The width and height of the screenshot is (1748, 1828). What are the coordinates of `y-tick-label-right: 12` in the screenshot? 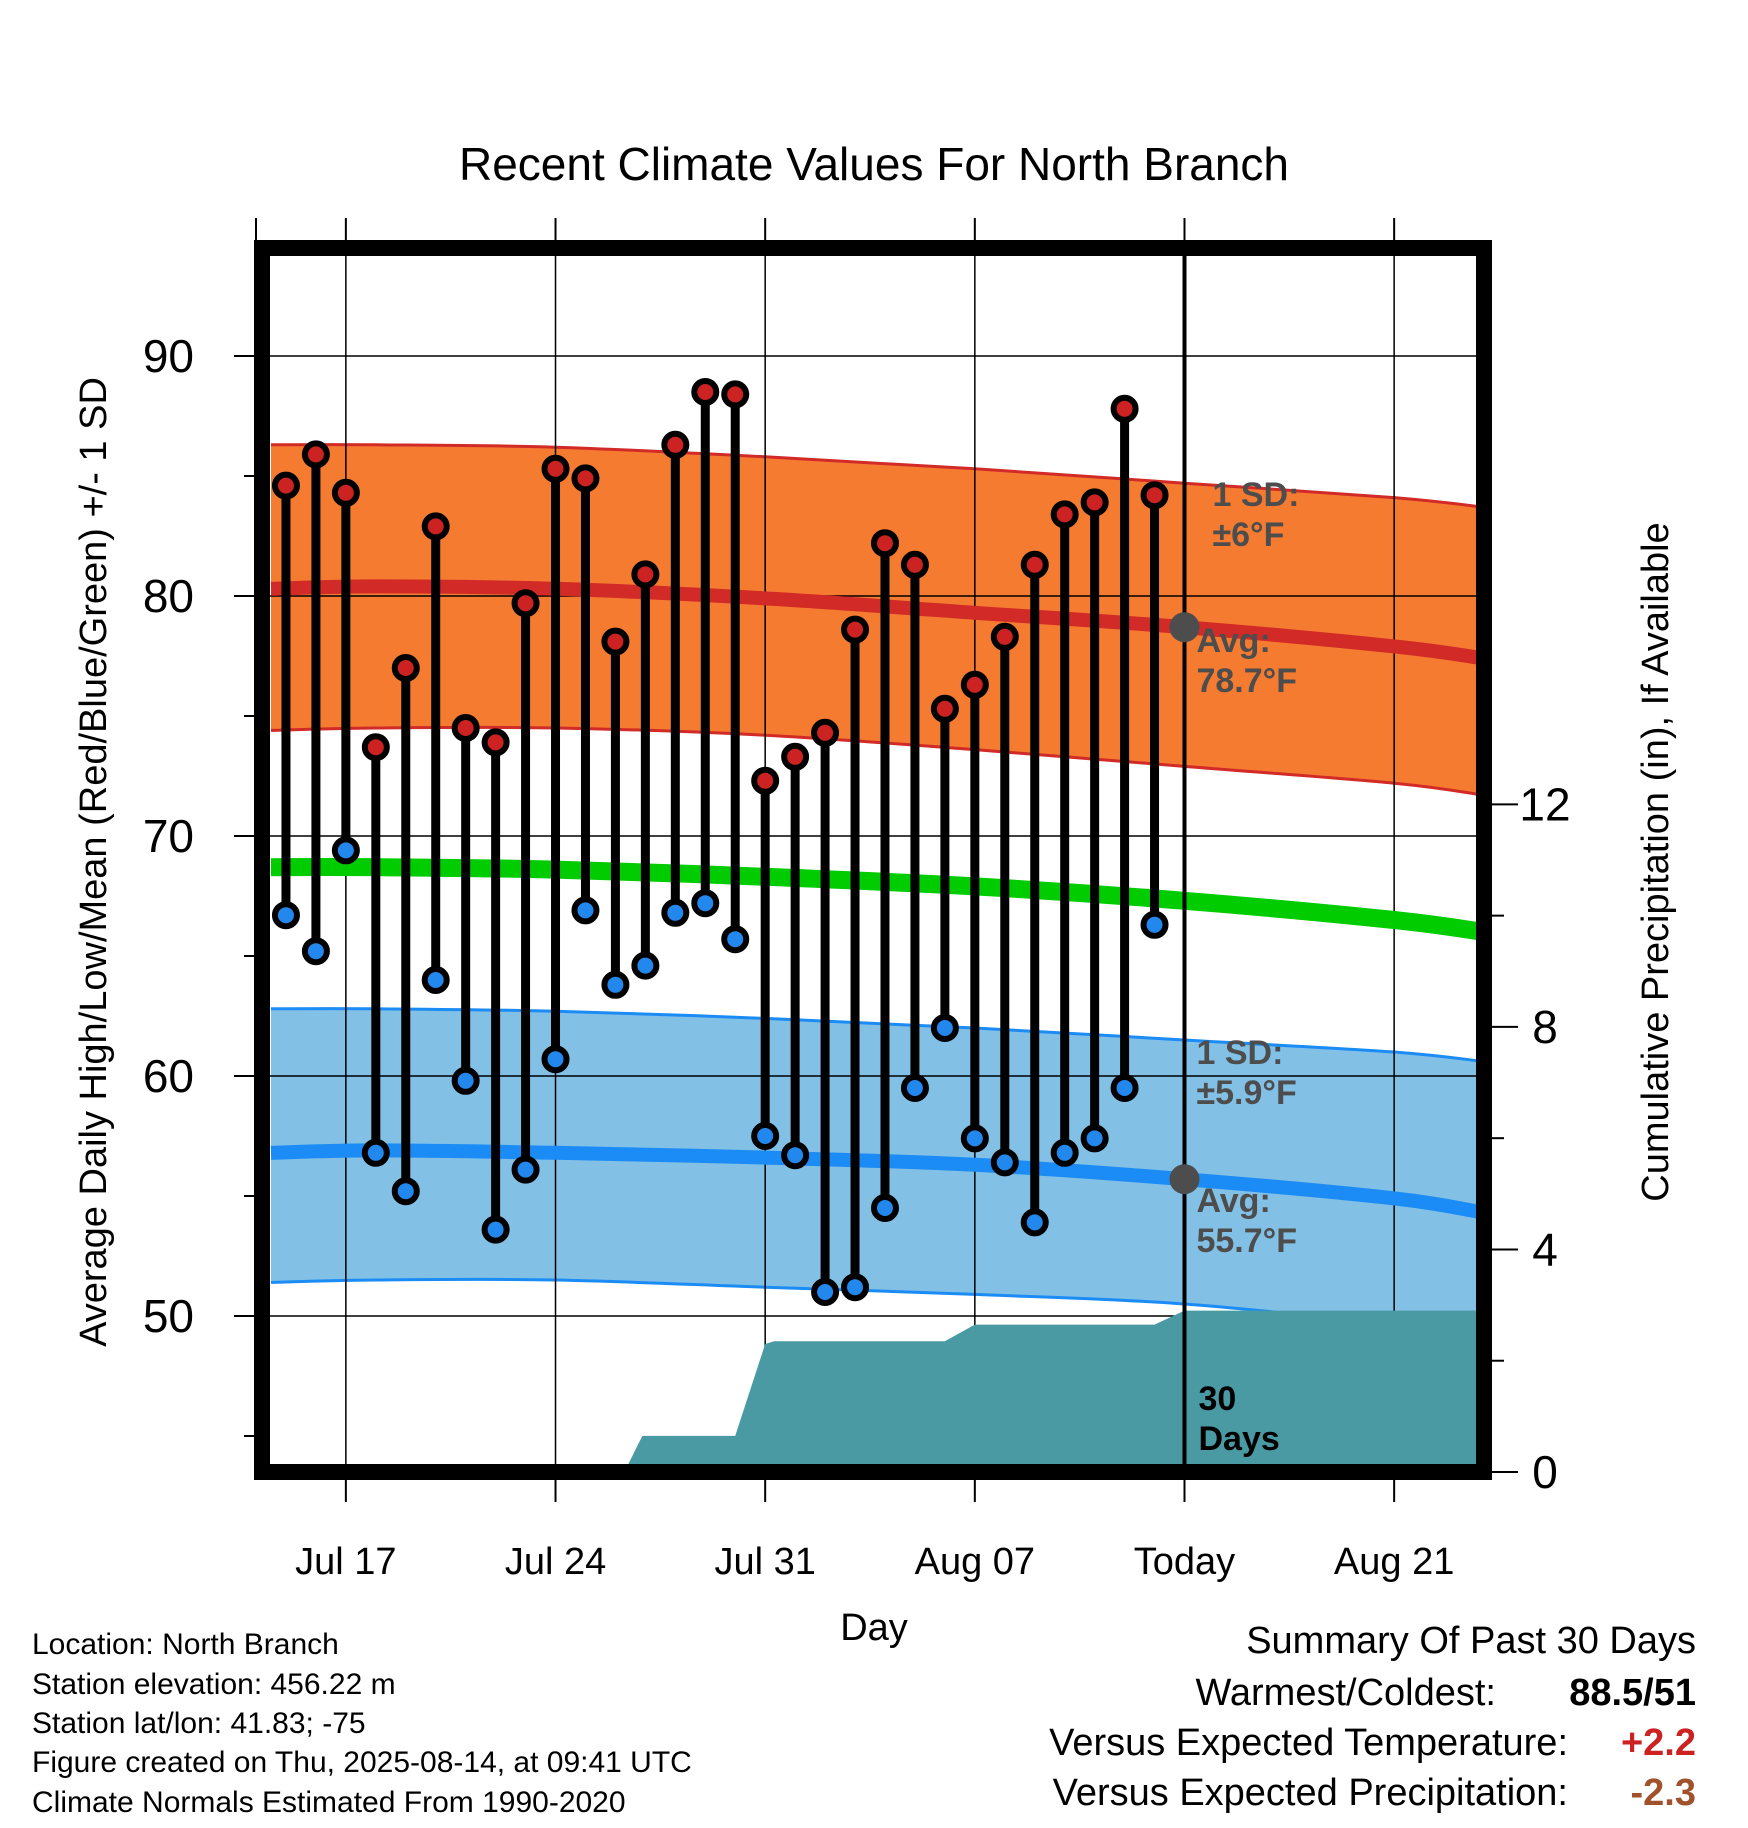 It's located at (1544, 804).